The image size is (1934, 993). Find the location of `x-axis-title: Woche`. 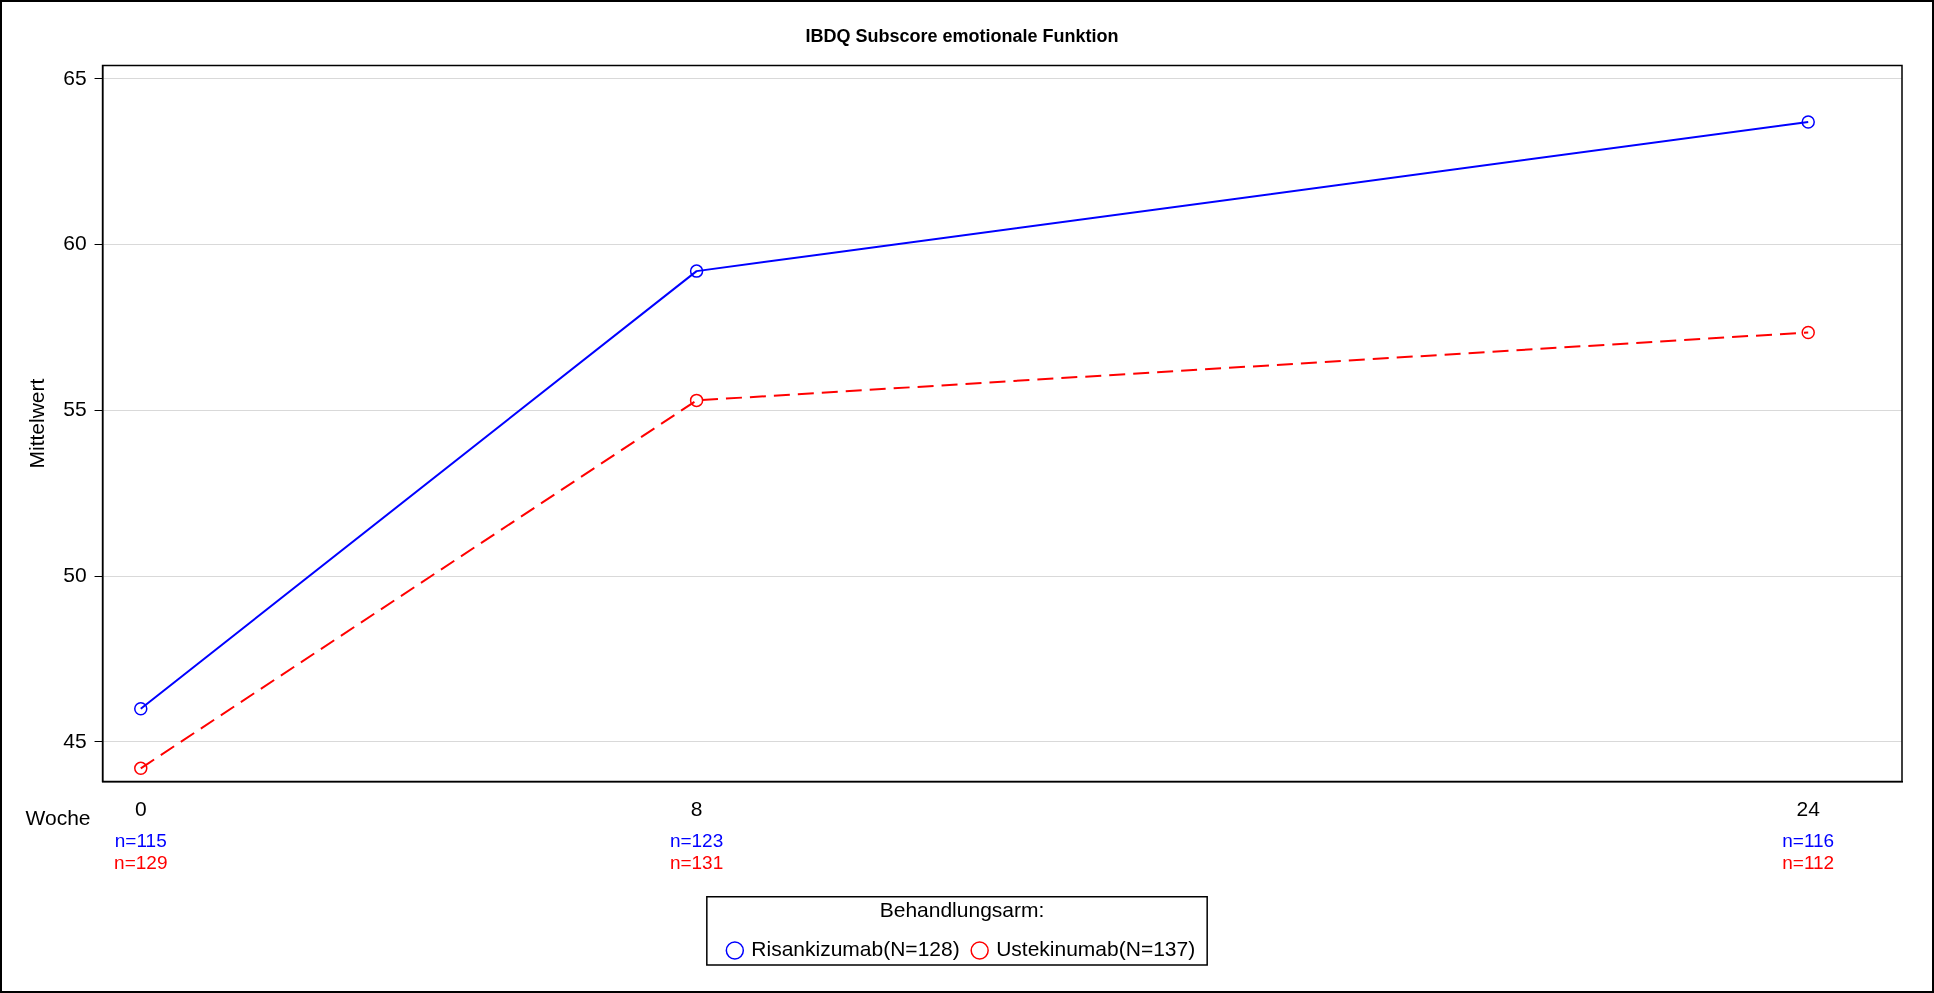

x-axis-title: Woche is located at coordinates (58, 818).